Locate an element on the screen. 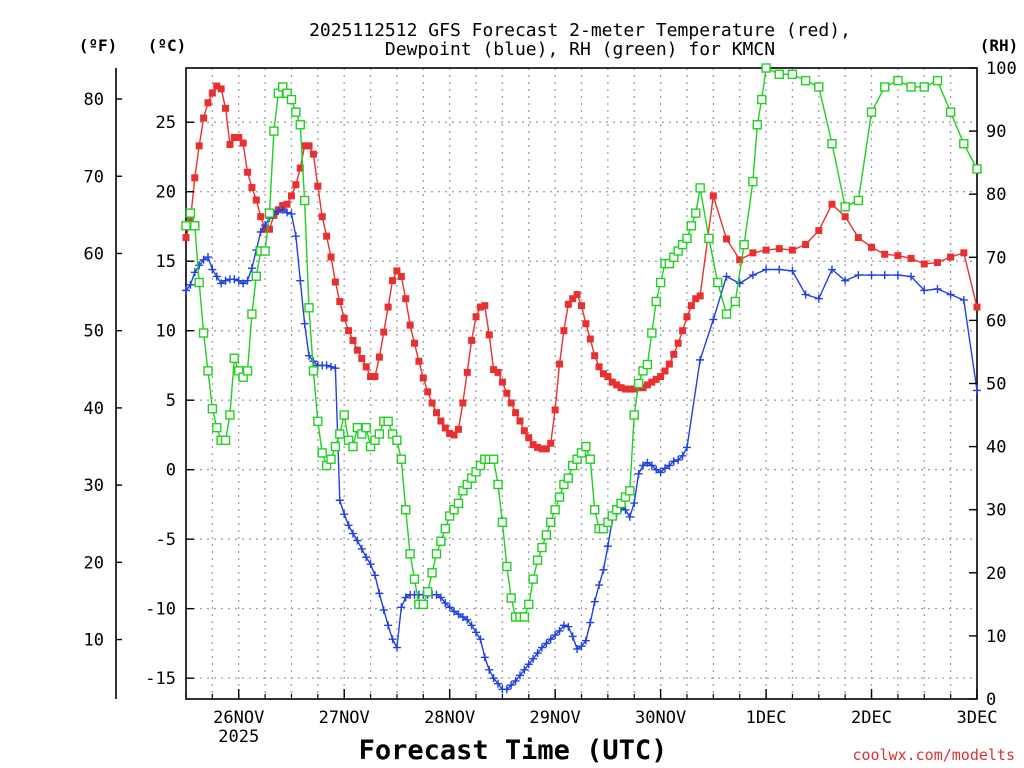  celsius-tick-label: 5 is located at coordinates (171, 401).